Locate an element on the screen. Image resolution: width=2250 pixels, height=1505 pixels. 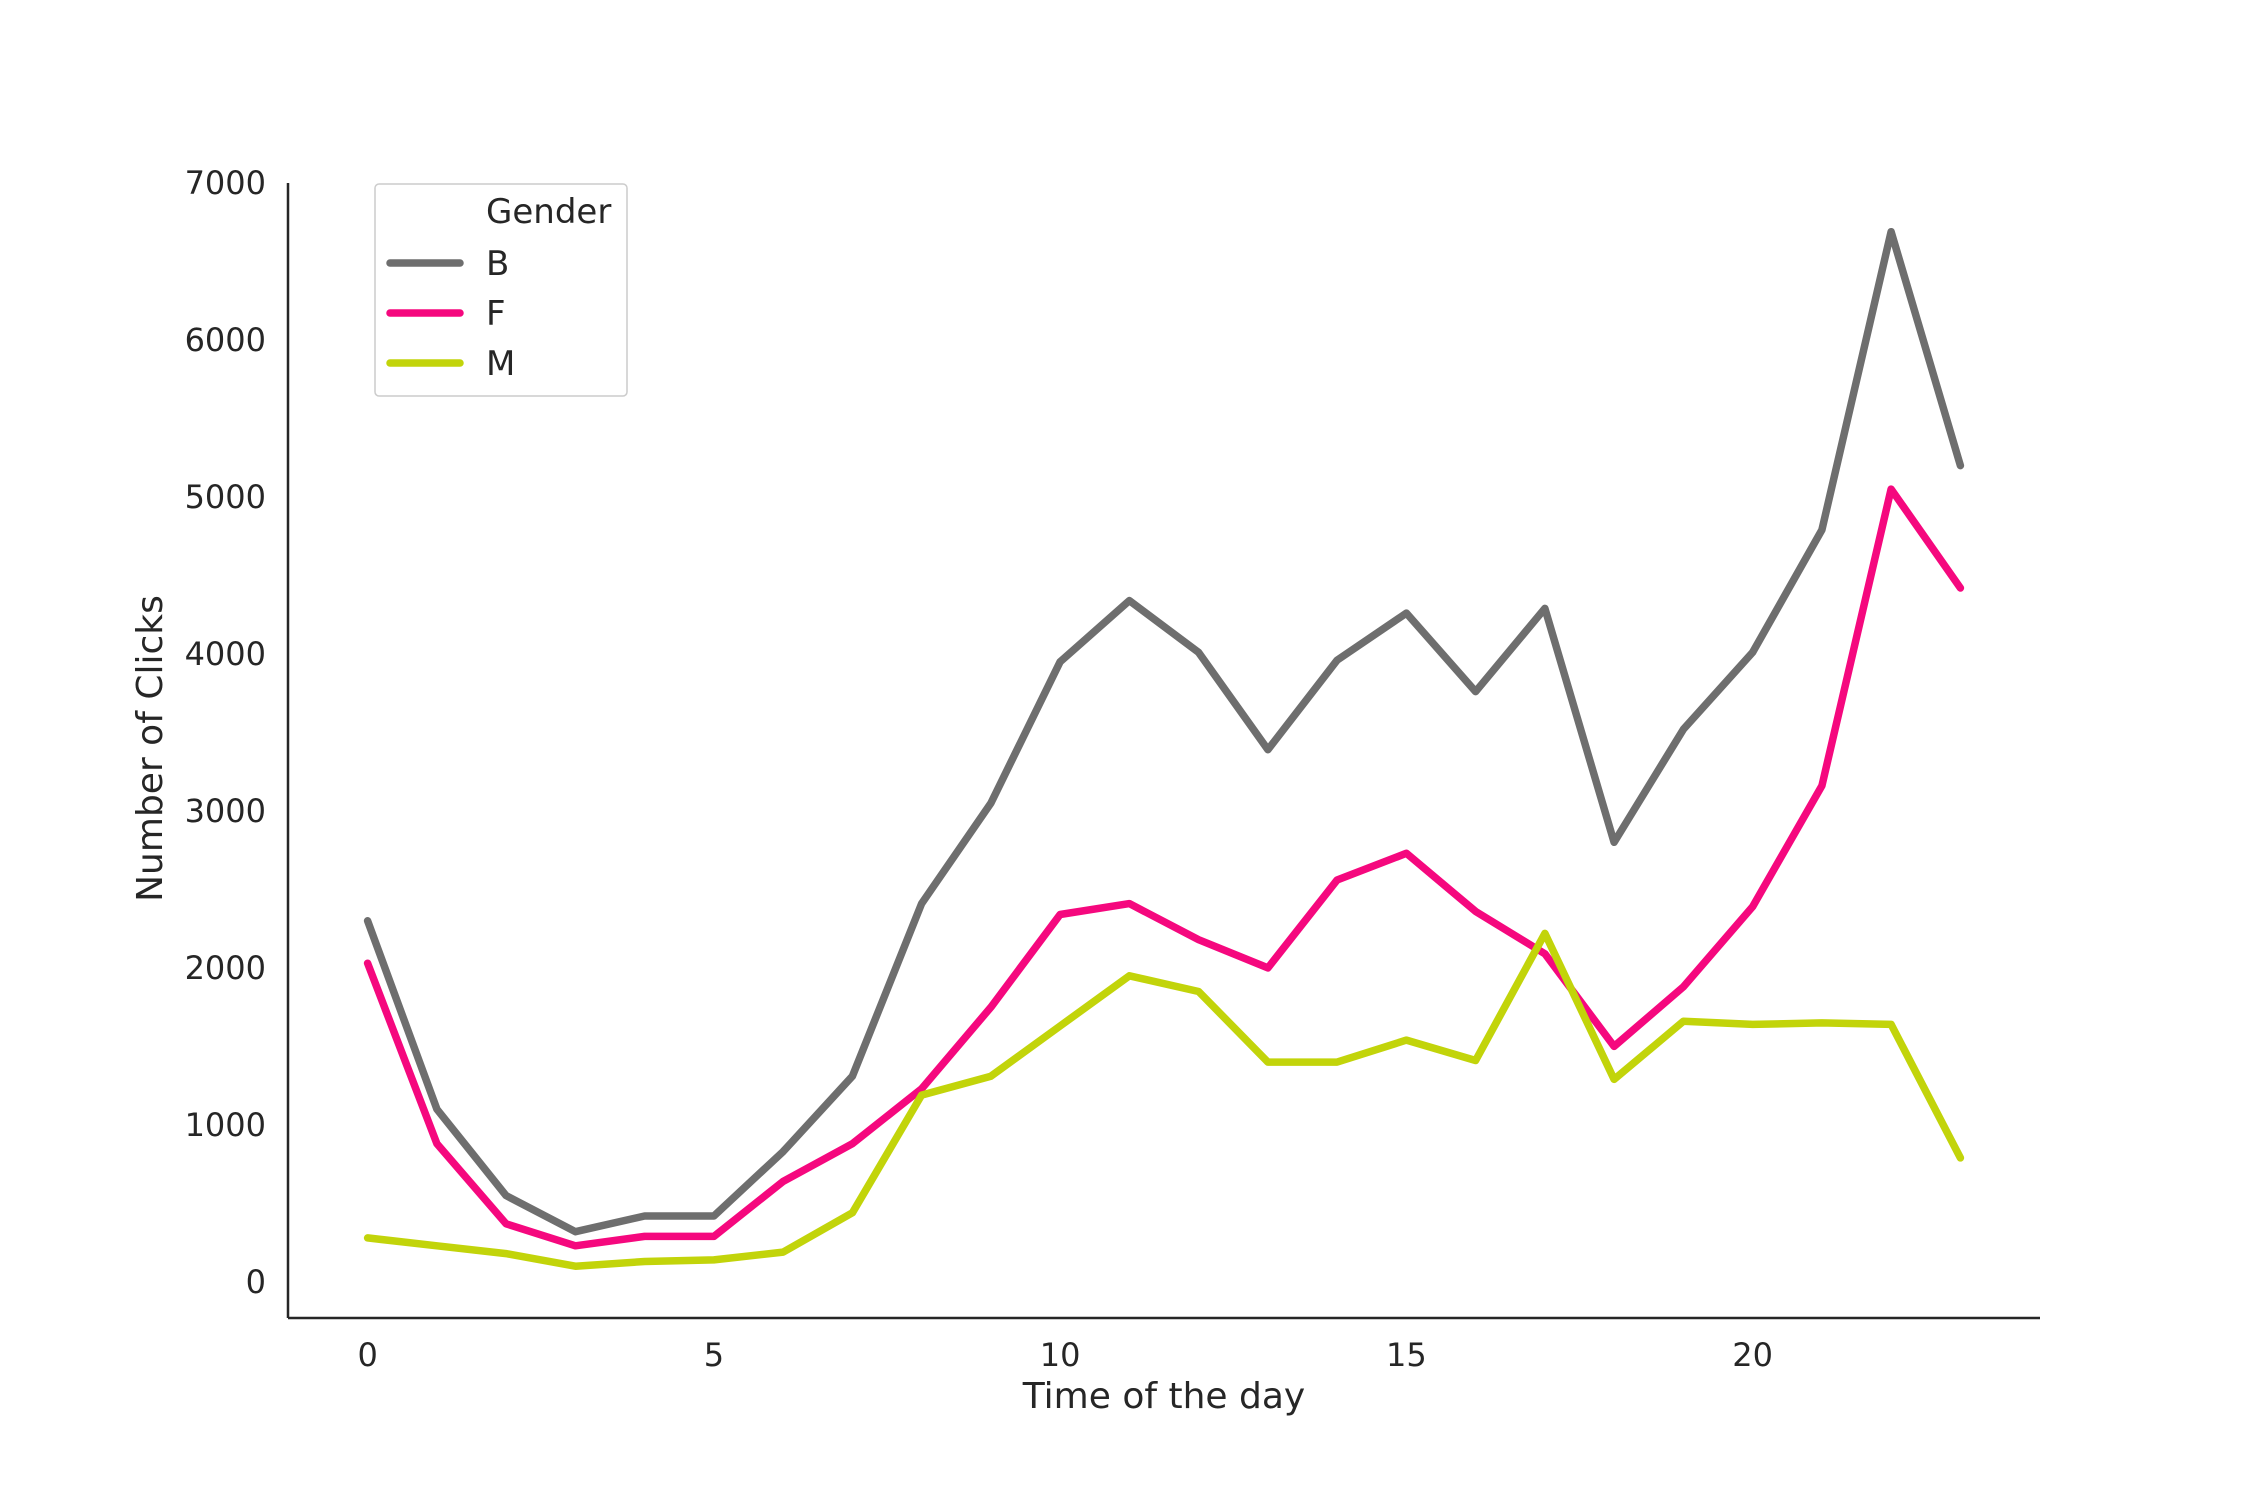
x-tick-label: 10 is located at coordinates (1060, 1355).